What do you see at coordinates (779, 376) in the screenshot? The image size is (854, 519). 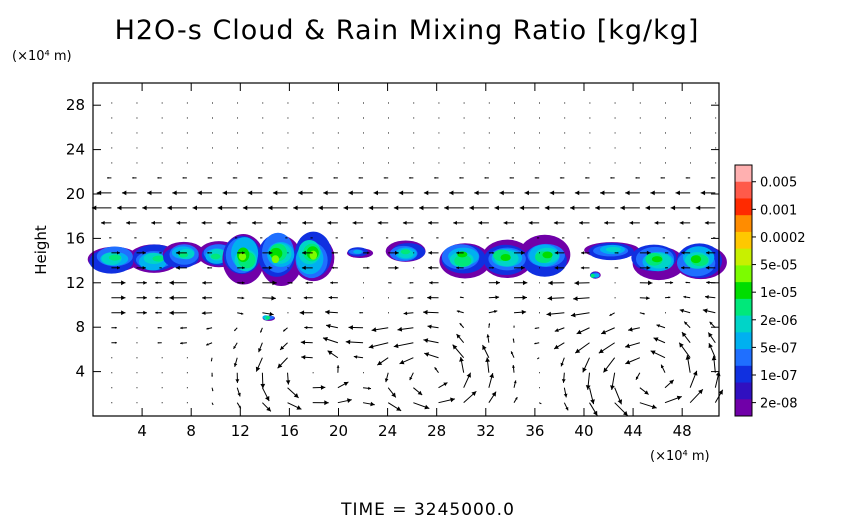 I see `colorbar-label: 1e-07` at bounding box center [779, 376].